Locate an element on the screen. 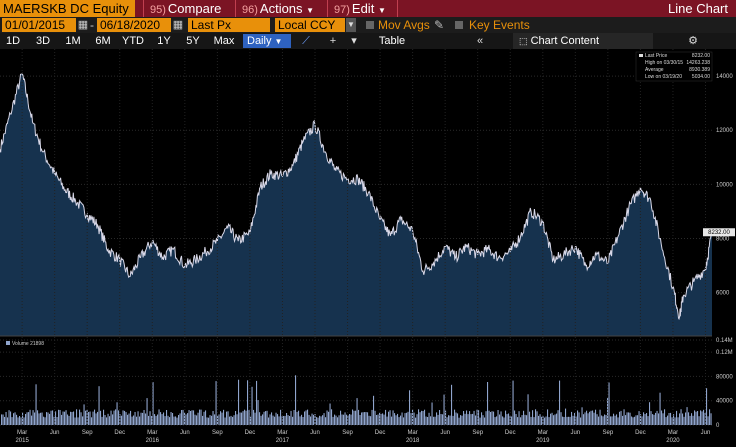 Image resolution: width=736 pixels, height=447 pixels. chevron-down-icon: ▼ is located at coordinates (351, 25).